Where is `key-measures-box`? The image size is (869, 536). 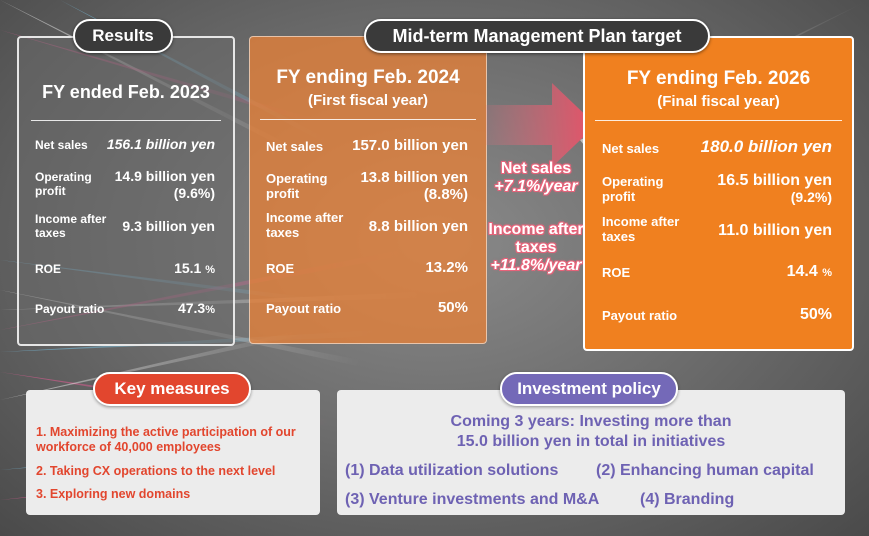 key-measures-box is located at coordinates (173, 452).